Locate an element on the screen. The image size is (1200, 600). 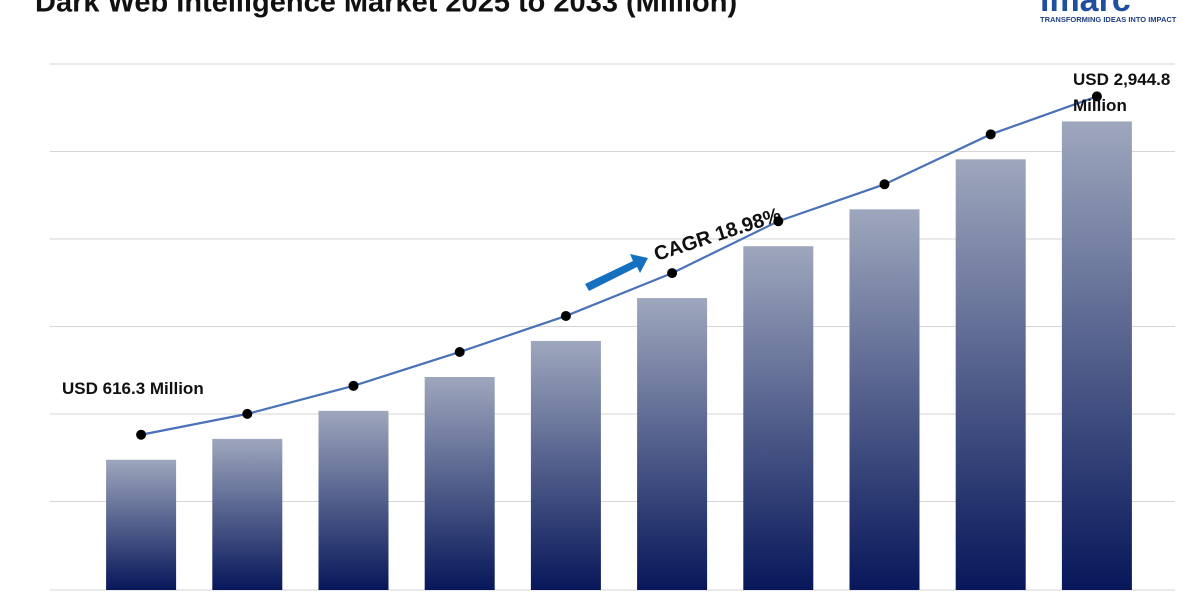
start-label: USD 616.3 Million is located at coordinates (133, 388).